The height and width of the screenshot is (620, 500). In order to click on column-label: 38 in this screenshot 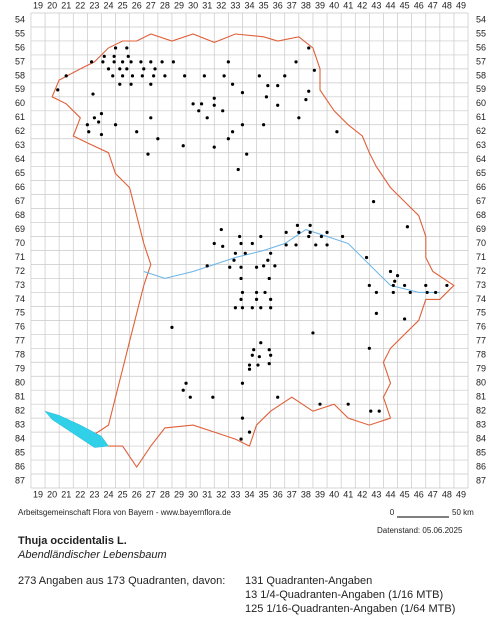, I will do `click(306, 494)`.